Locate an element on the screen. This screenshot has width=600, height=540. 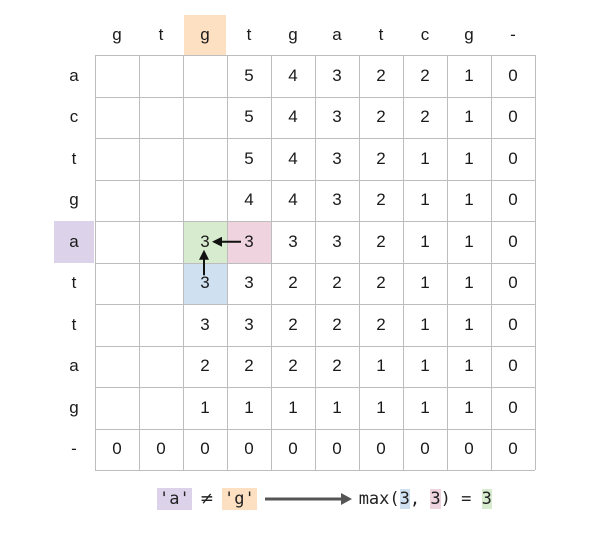
column-header: - is located at coordinates (513, 35).